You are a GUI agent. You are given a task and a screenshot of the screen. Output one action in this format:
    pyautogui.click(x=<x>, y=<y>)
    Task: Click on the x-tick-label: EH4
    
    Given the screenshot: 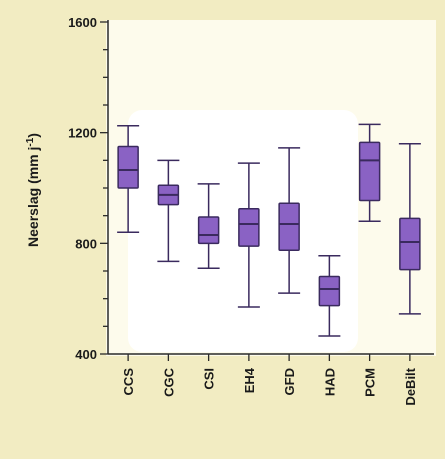 What is the action you would take?
    pyautogui.click(x=249, y=380)
    